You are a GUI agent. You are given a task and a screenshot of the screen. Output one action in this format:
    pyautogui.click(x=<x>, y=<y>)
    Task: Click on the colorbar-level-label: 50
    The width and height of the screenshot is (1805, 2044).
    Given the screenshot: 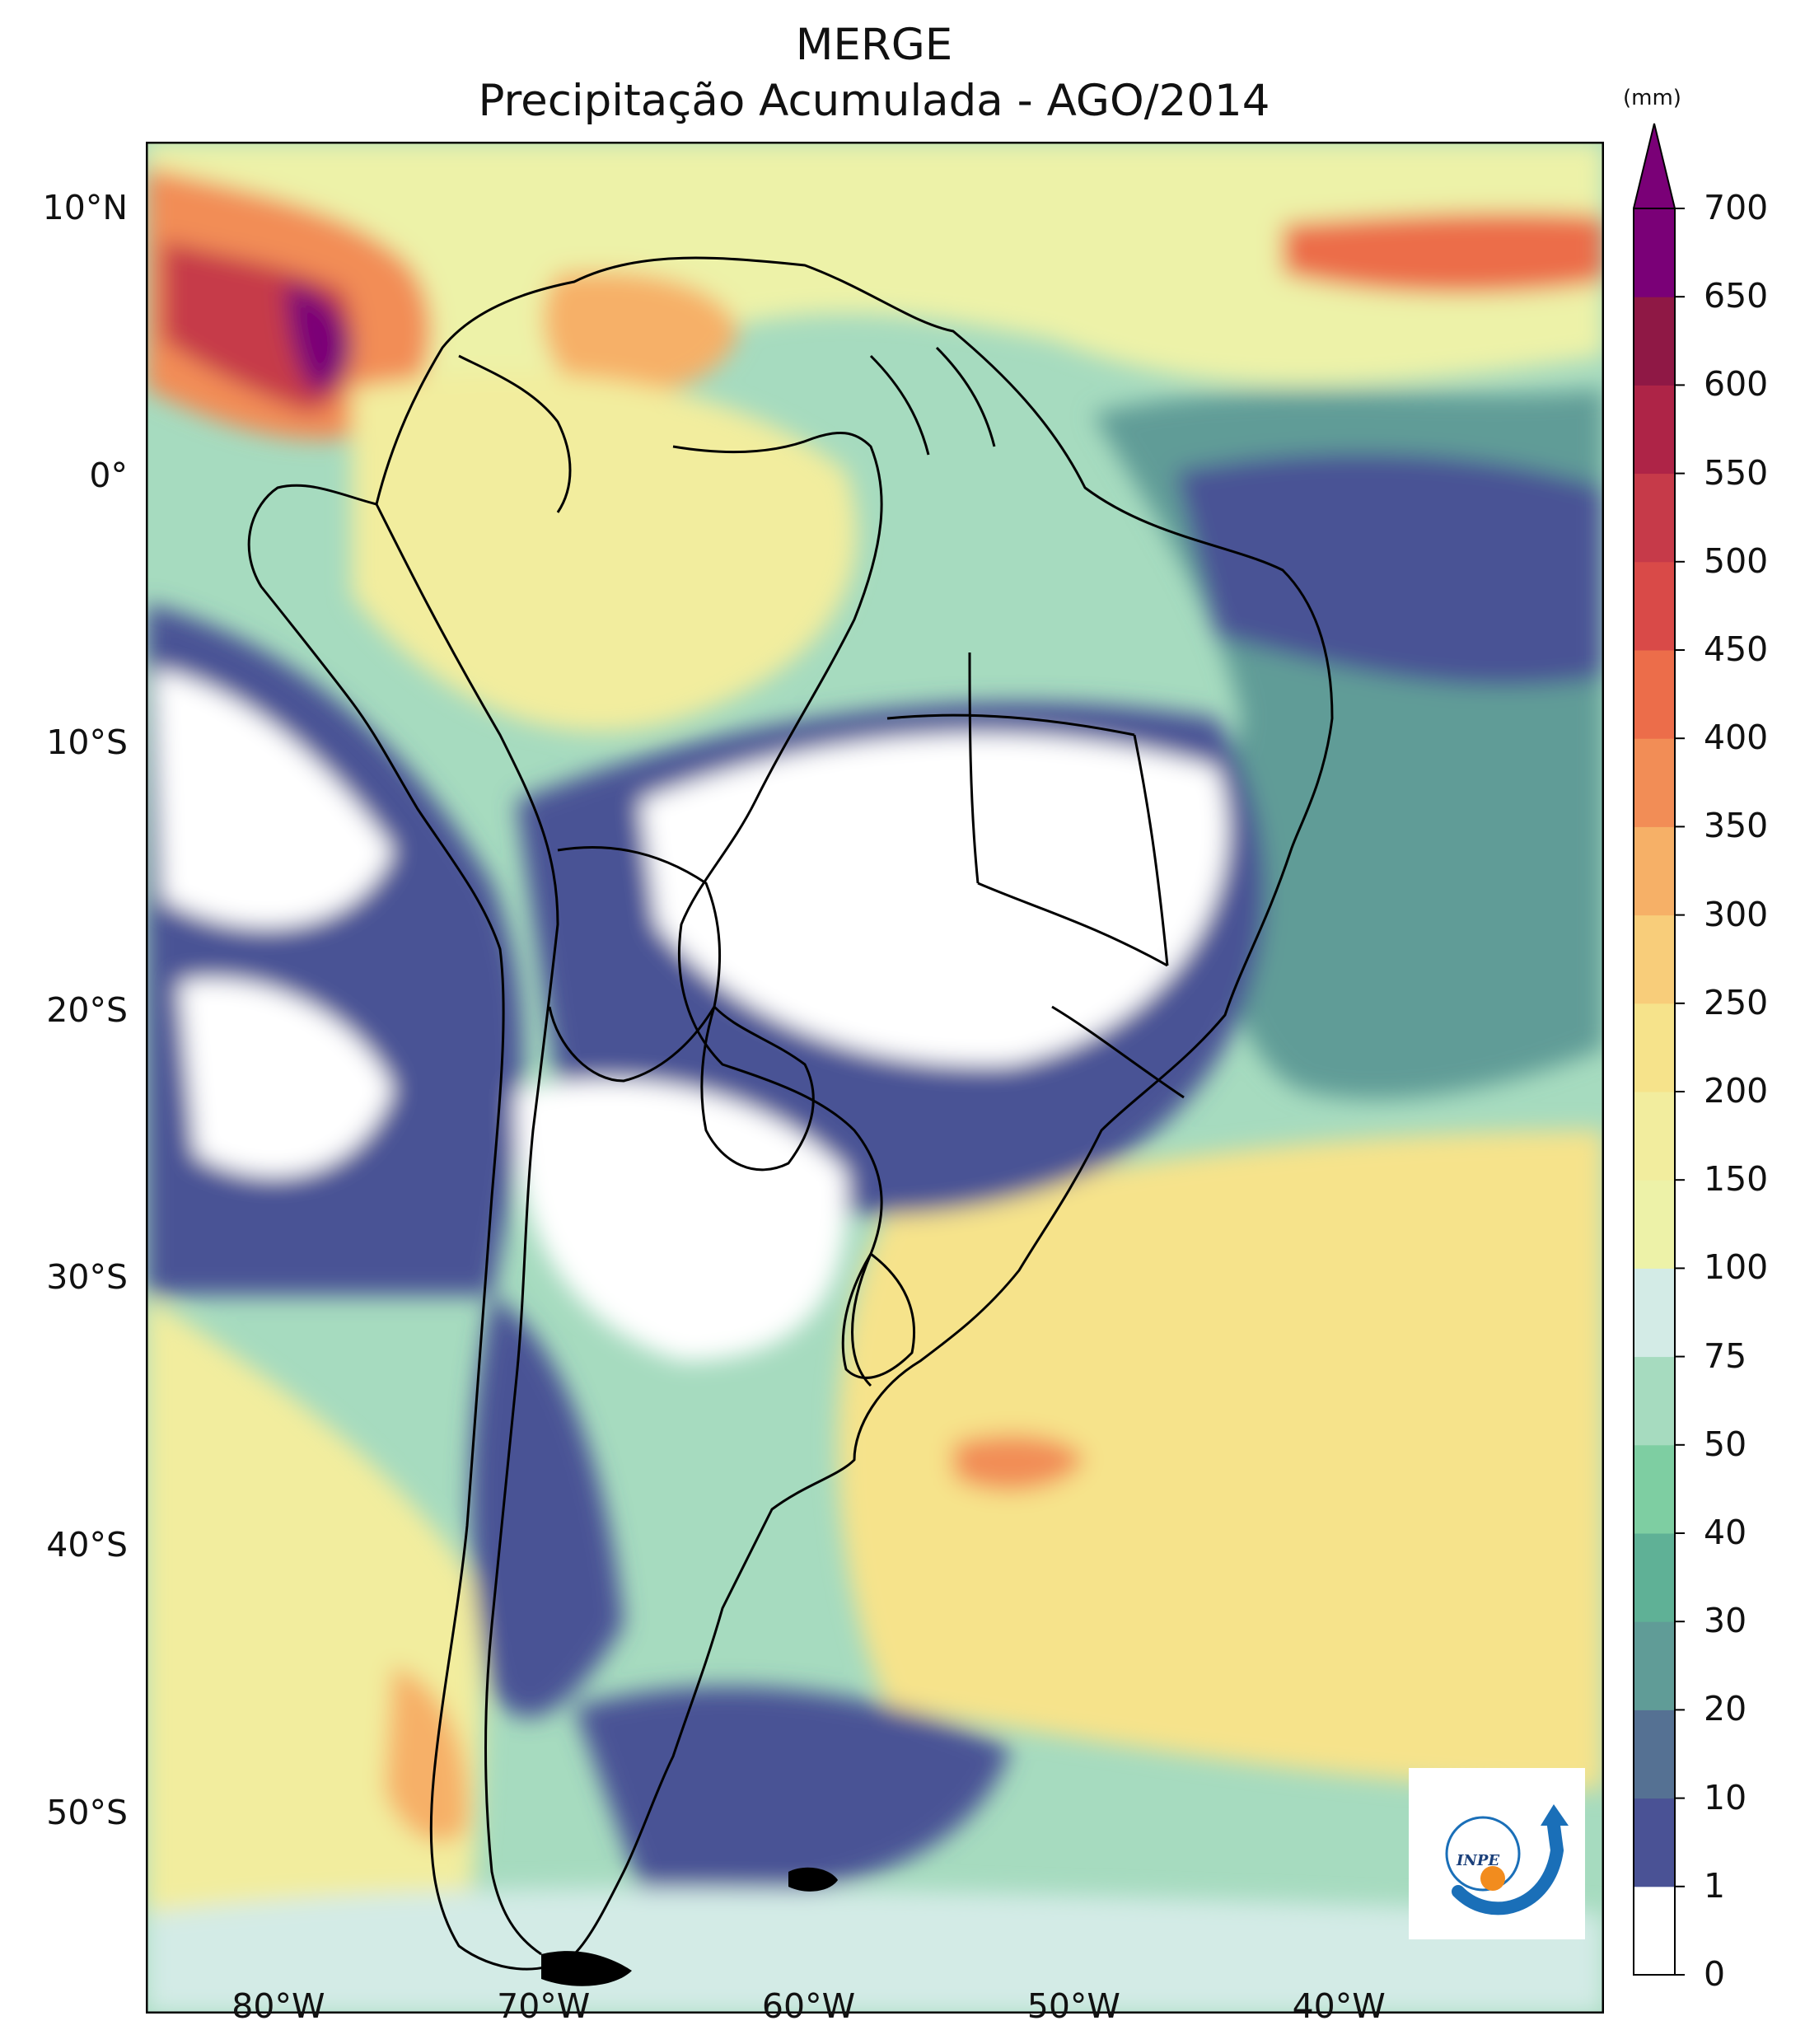 What is the action you would take?
    pyautogui.click(x=1725, y=1444)
    